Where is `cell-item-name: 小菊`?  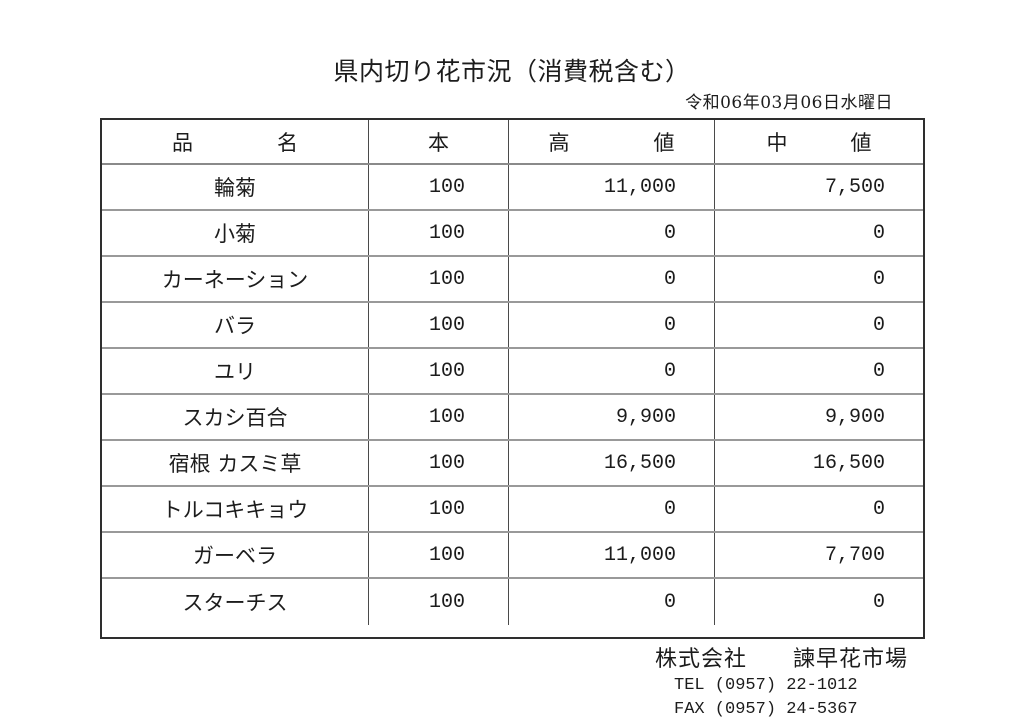 cell-item-name: 小菊 is located at coordinates (235, 233).